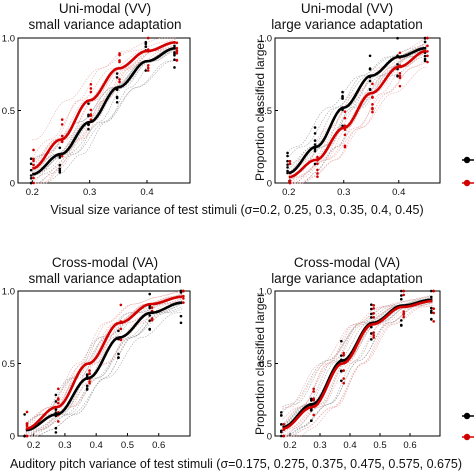 The width and height of the screenshot is (474, 474). What do you see at coordinates (347, 24) in the screenshot?
I see `panel-subtitle: large variance adaptation` at bounding box center [347, 24].